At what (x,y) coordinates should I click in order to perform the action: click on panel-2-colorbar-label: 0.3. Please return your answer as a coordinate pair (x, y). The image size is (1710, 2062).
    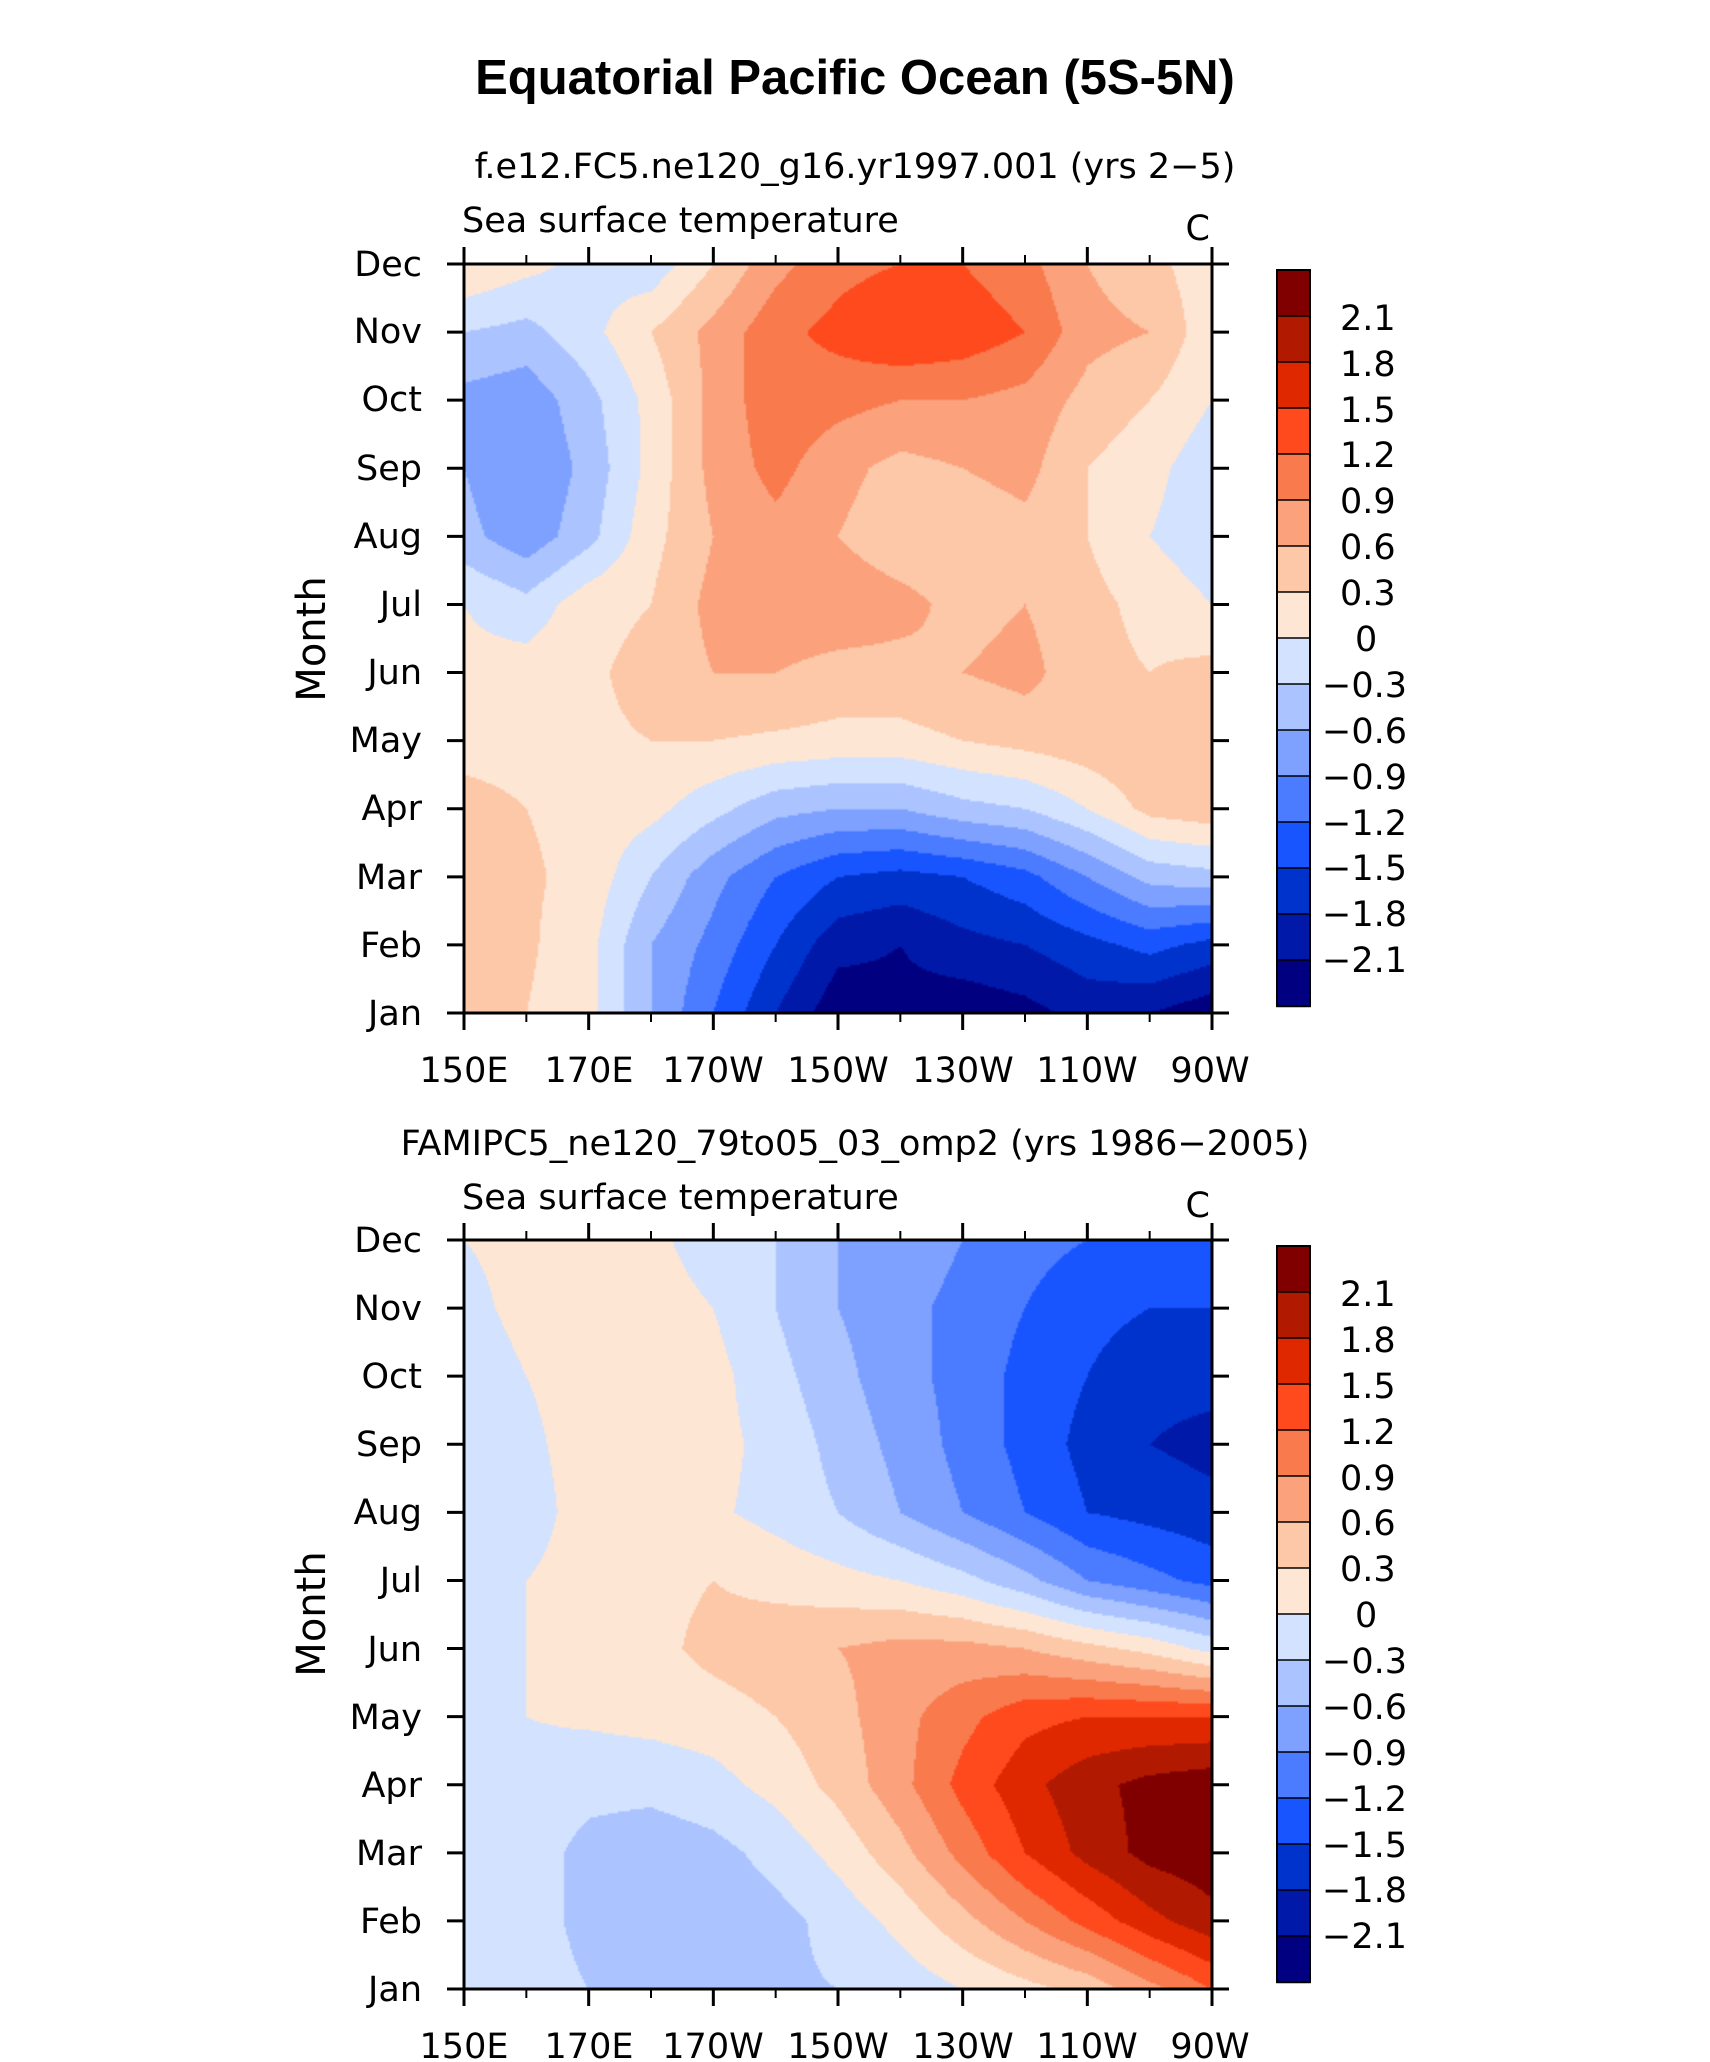
    Looking at the image, I should click on (1368, 1570).